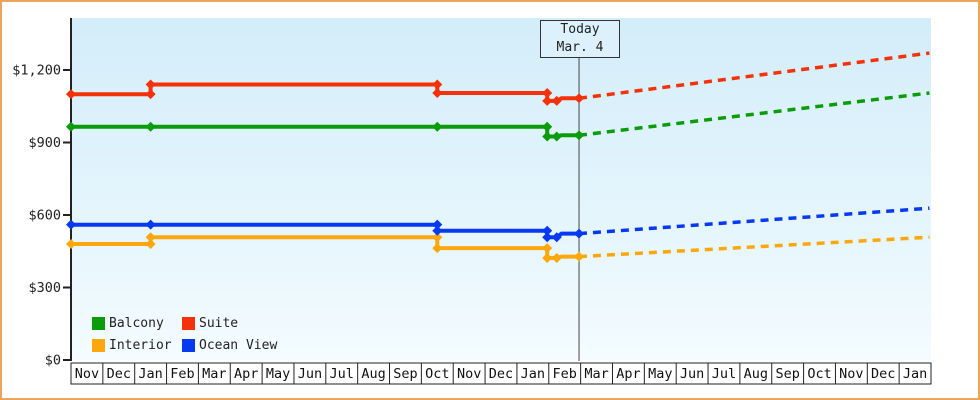 The image size is (980, 400). I want to click on today-label: Today, so click(580, 29).